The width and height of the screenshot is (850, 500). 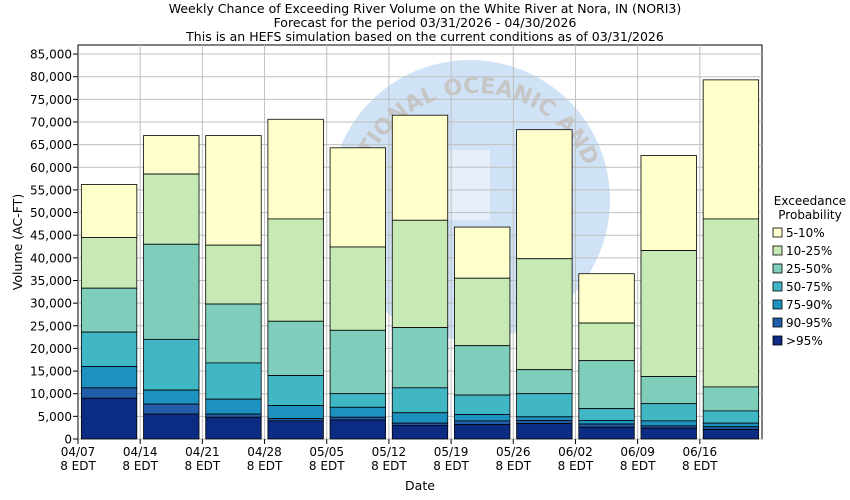 I want to click on x-tick-label-date: 04/14, so click(x=140, y=452).